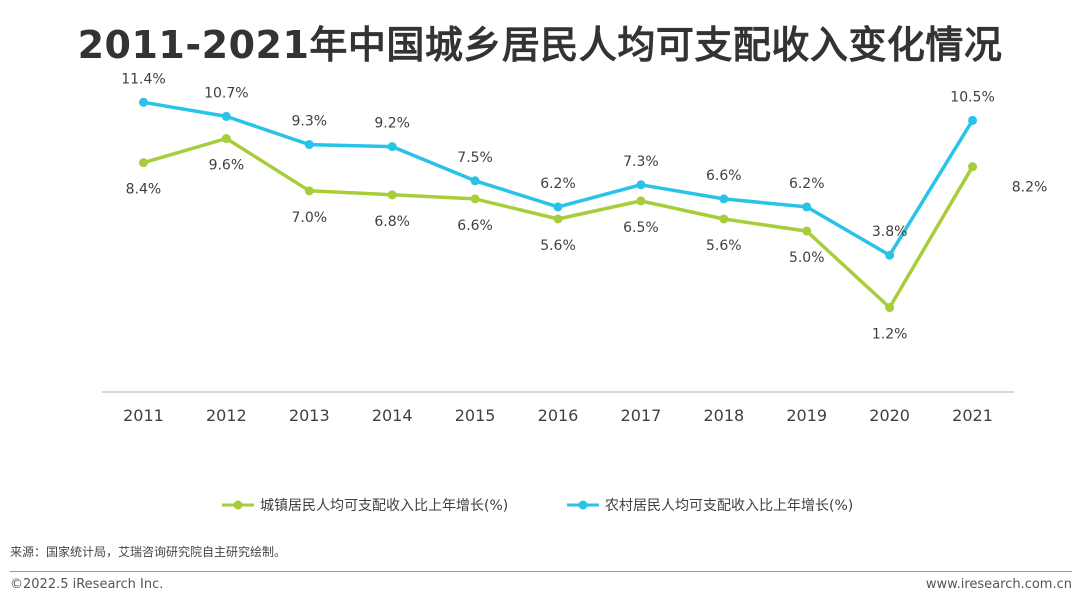 The width and height of the screenshot is (1080, 615). What do you see at coordinates (392, 222) in the screenshot?
I see `data-label: 6.8%` at bounding box center [392, 222].